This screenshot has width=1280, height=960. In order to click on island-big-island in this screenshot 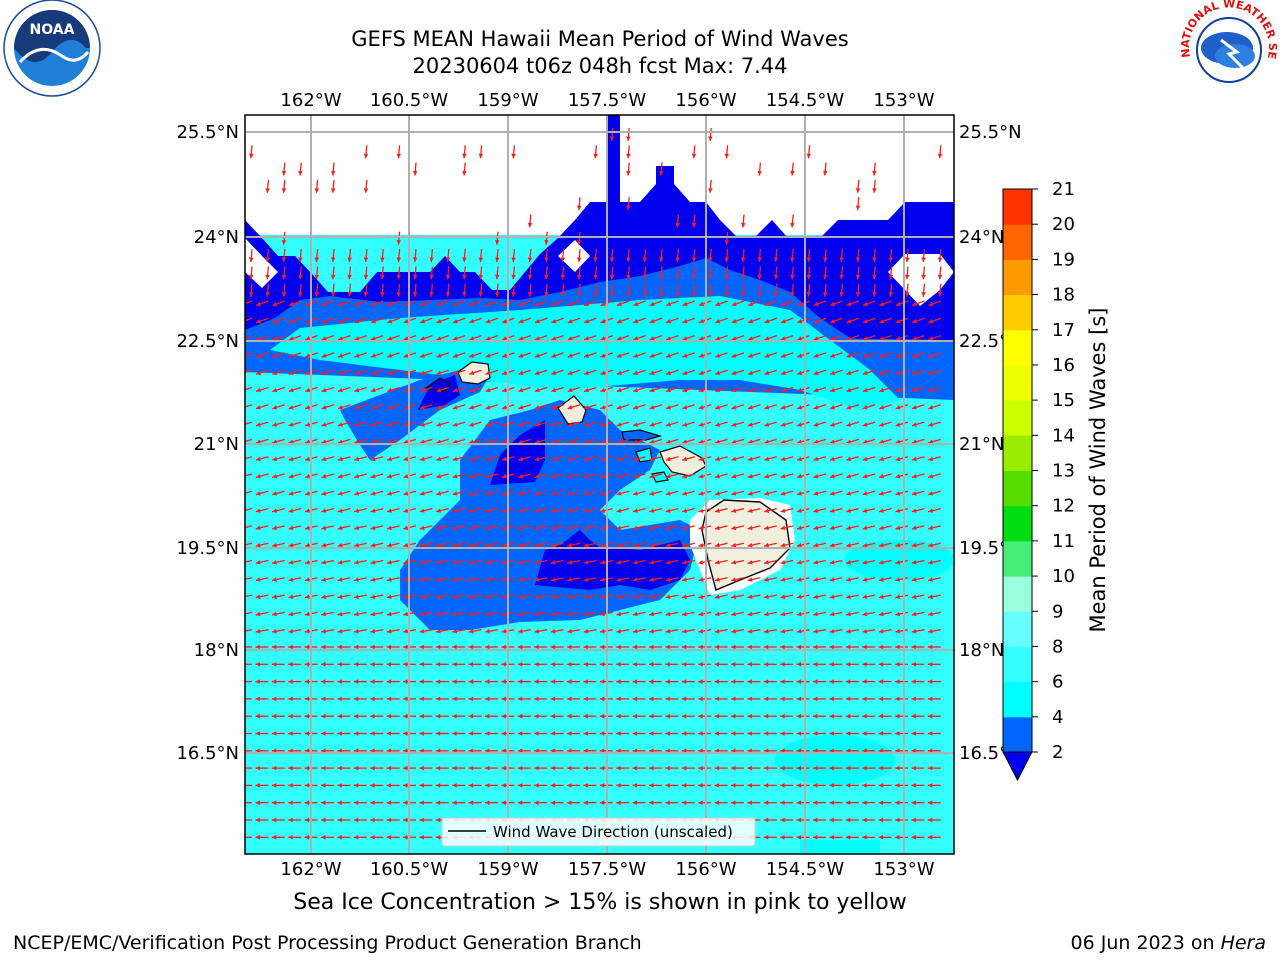, I will do `click(746, 545)`.